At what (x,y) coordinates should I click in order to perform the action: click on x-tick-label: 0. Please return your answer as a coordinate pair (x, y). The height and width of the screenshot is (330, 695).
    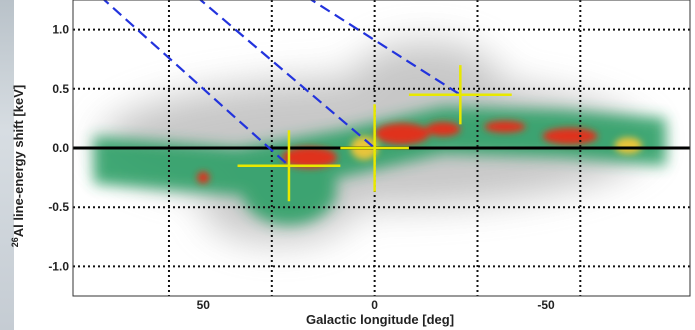
    Looking at the image, I should click on (374, 305).